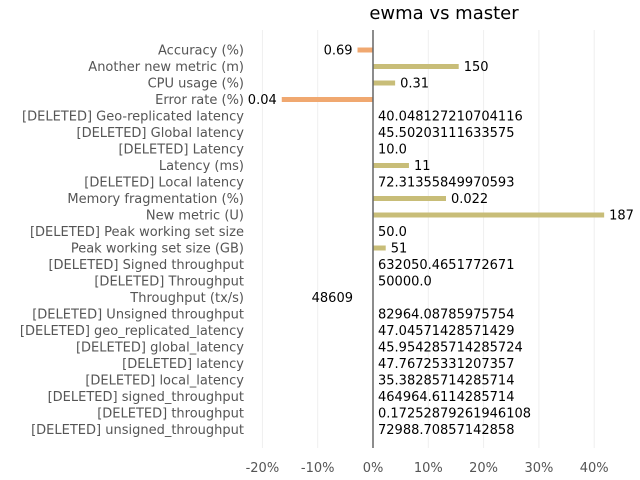  I want to click on category-label: CPU usage (%), so click(196, 84).